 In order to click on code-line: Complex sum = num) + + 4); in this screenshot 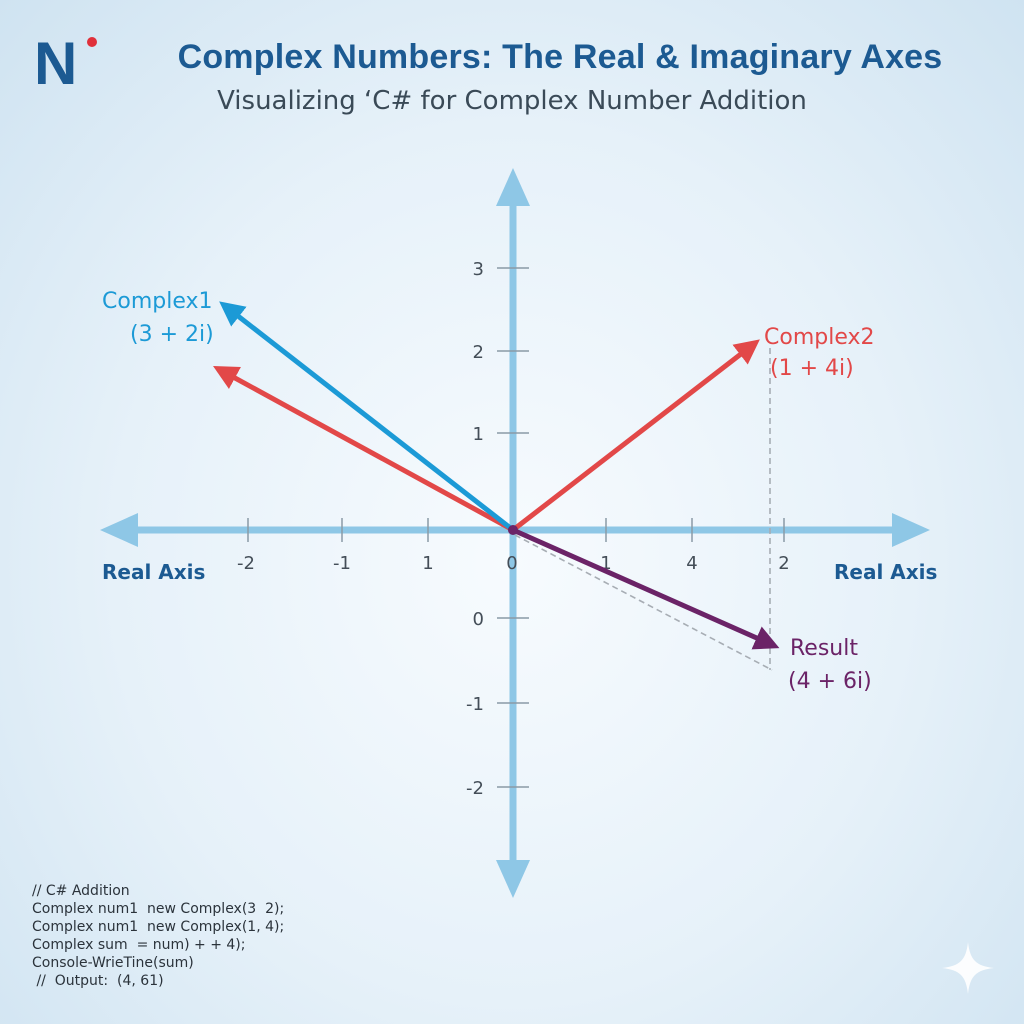, I will do `click(139, 945)`.